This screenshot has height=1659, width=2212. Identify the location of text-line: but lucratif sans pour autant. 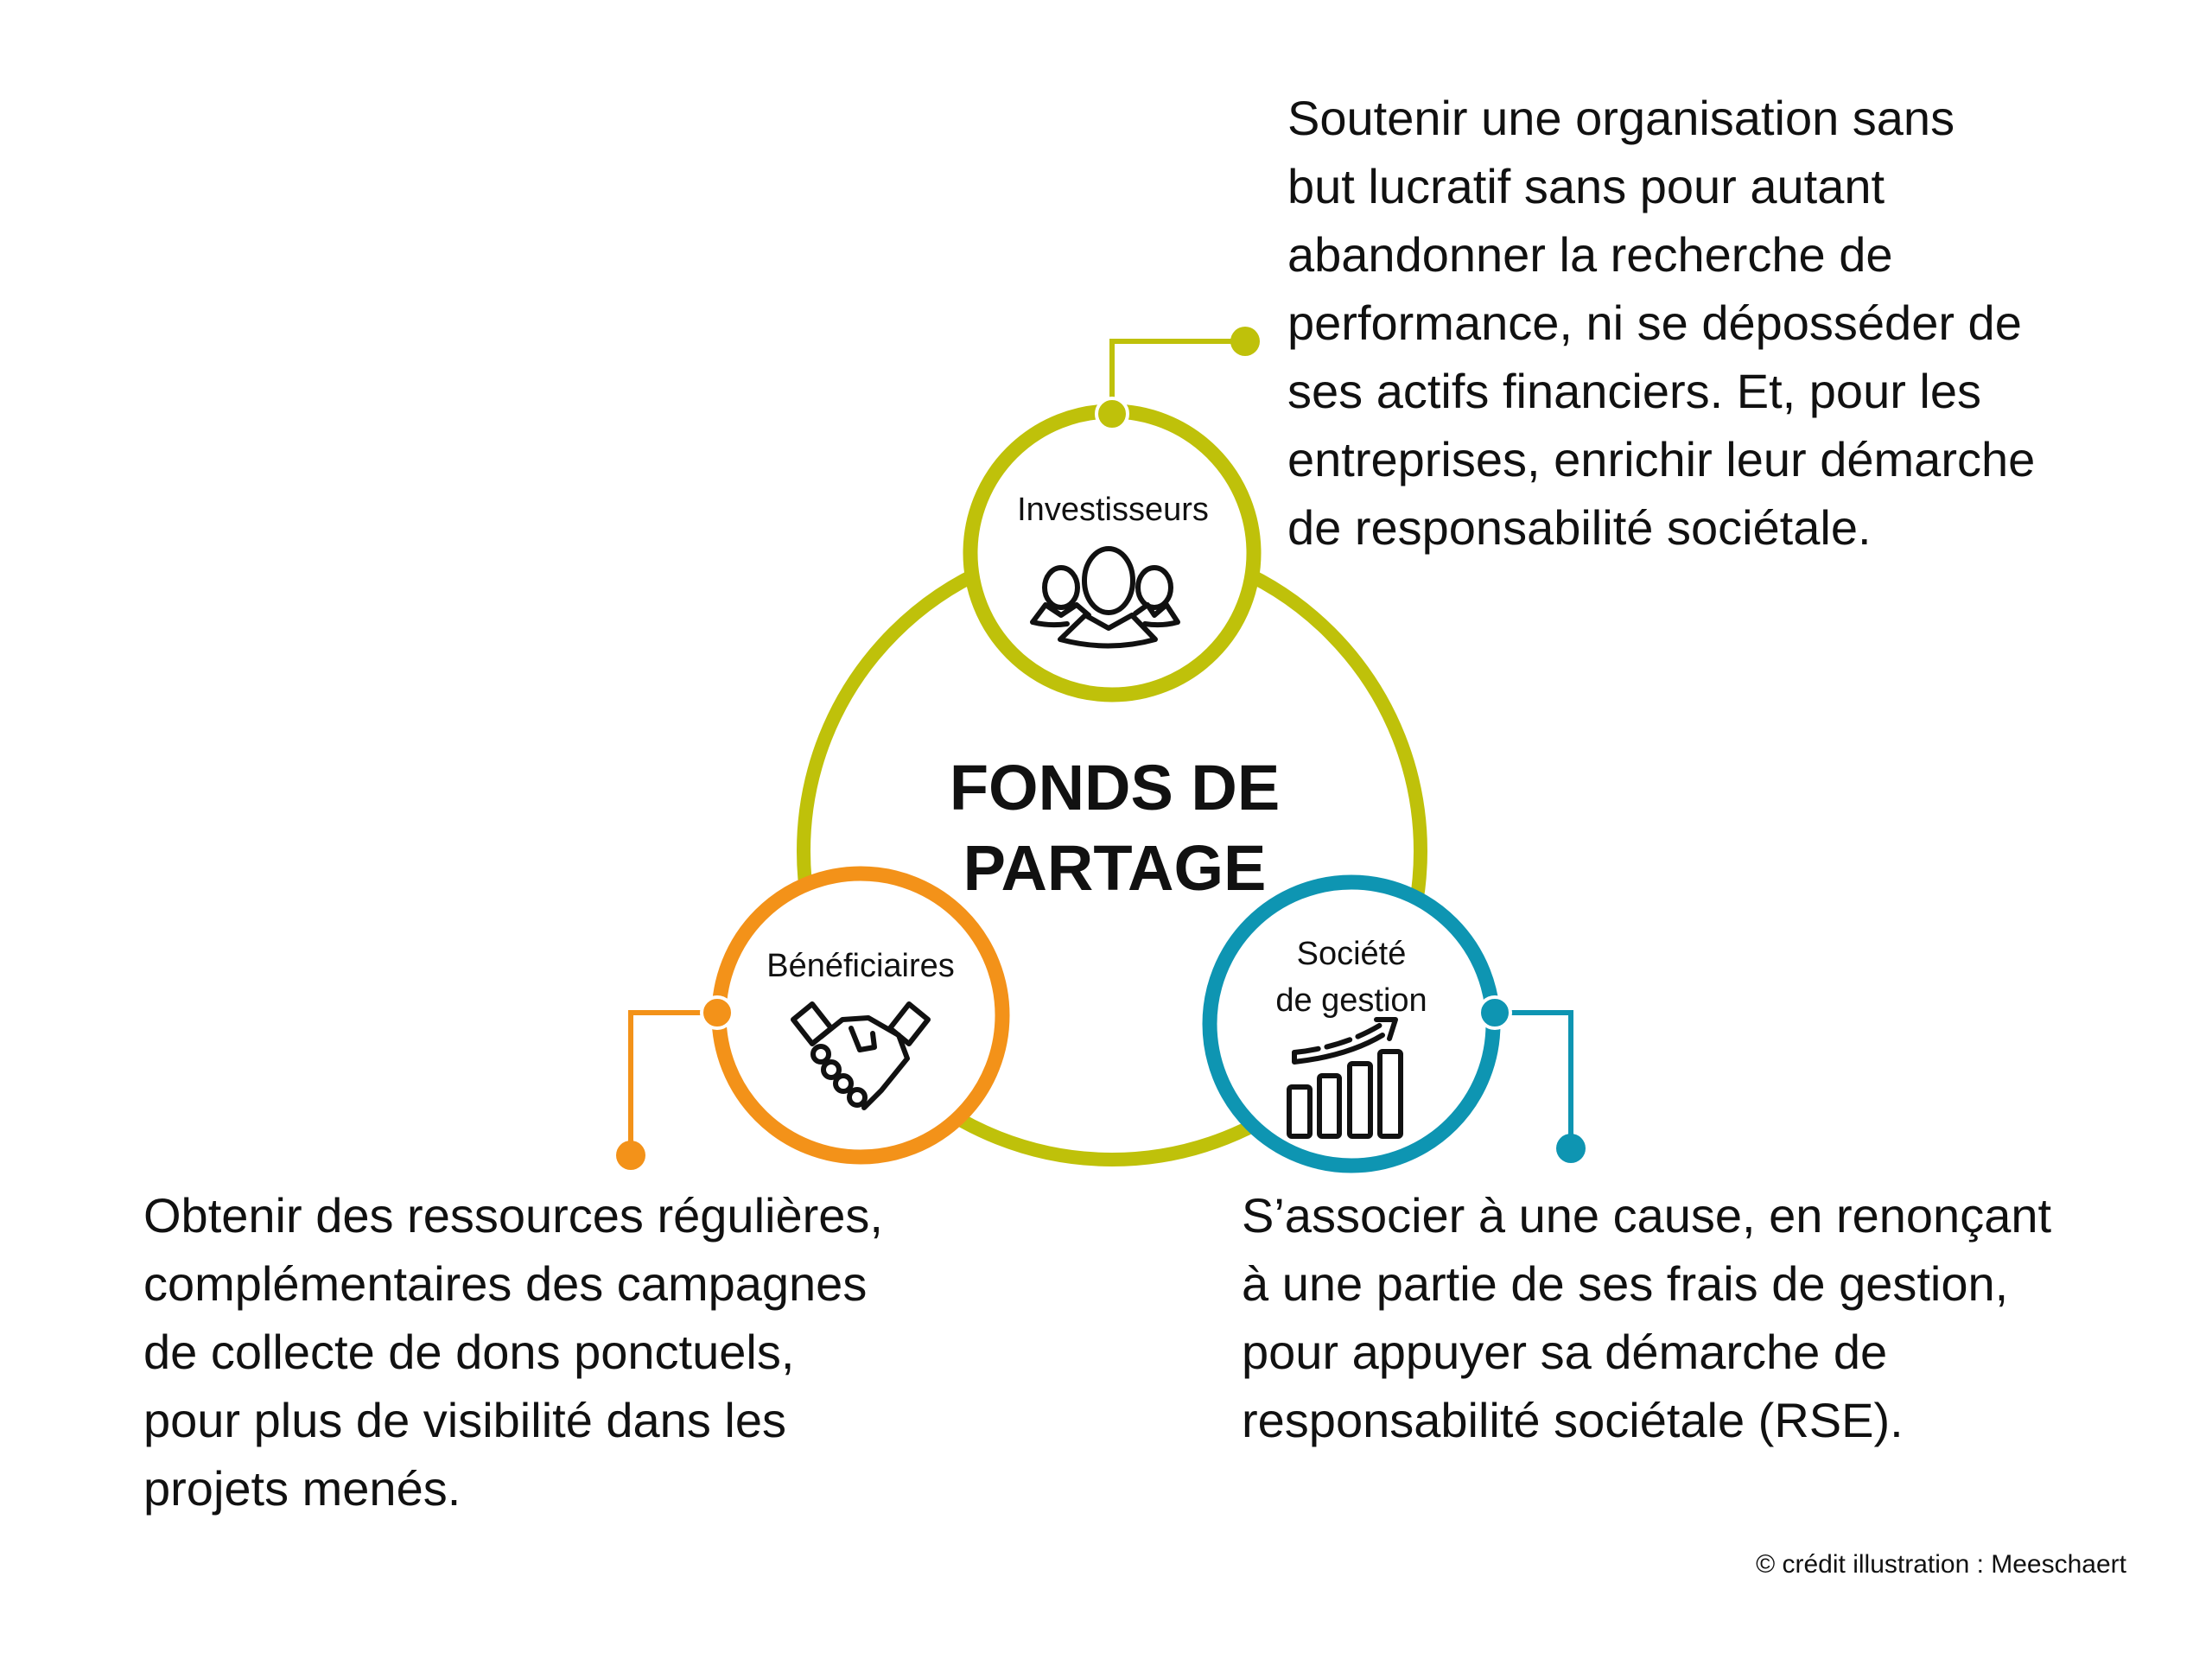
(1586, 186).